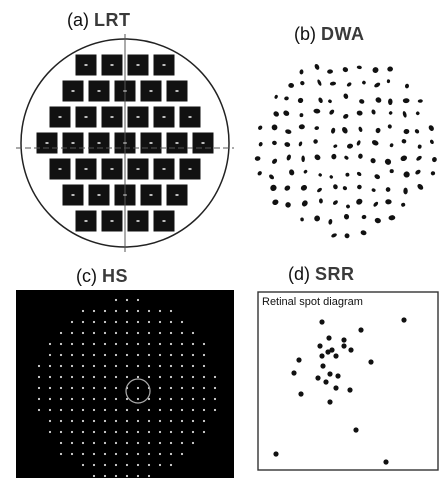  I want to click on panel-c-label: (c) HS, so click(102, 276).